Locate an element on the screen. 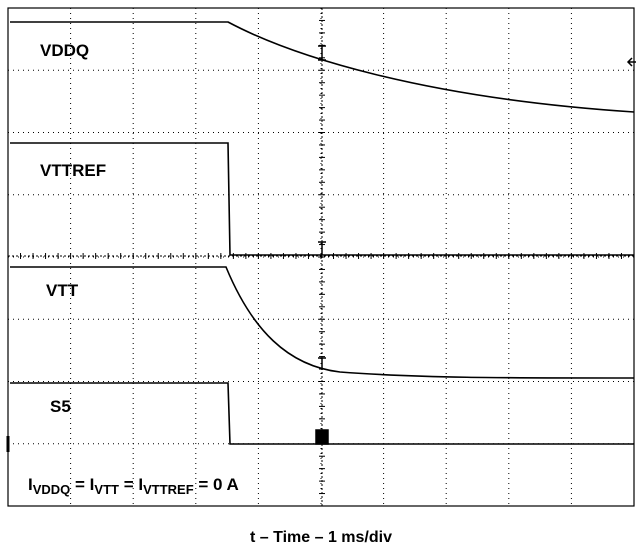 The width and height of the screenshot is (642, 555). caption: t – Time – 1 ms/div is located at coordinates (321, 537).